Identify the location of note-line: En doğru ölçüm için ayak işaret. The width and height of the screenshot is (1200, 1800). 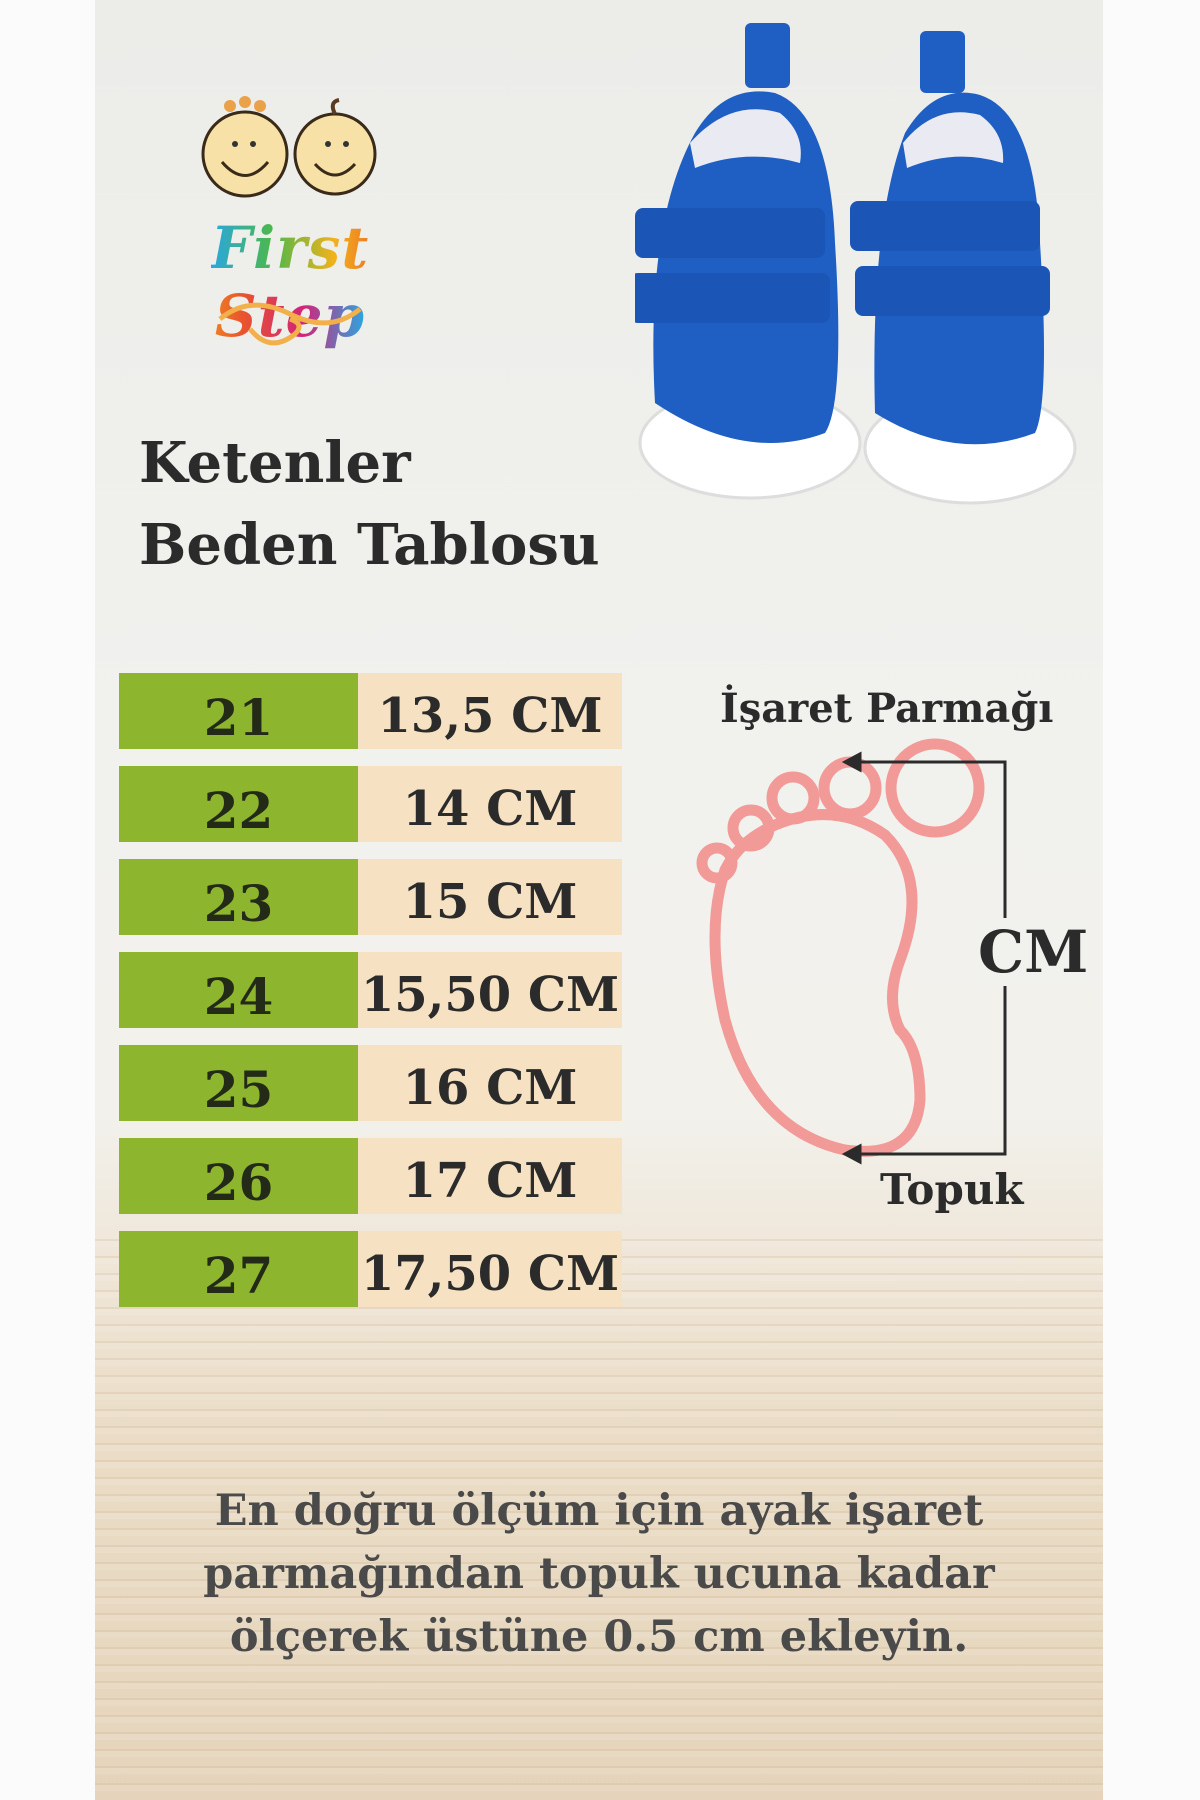
(599, 1511).